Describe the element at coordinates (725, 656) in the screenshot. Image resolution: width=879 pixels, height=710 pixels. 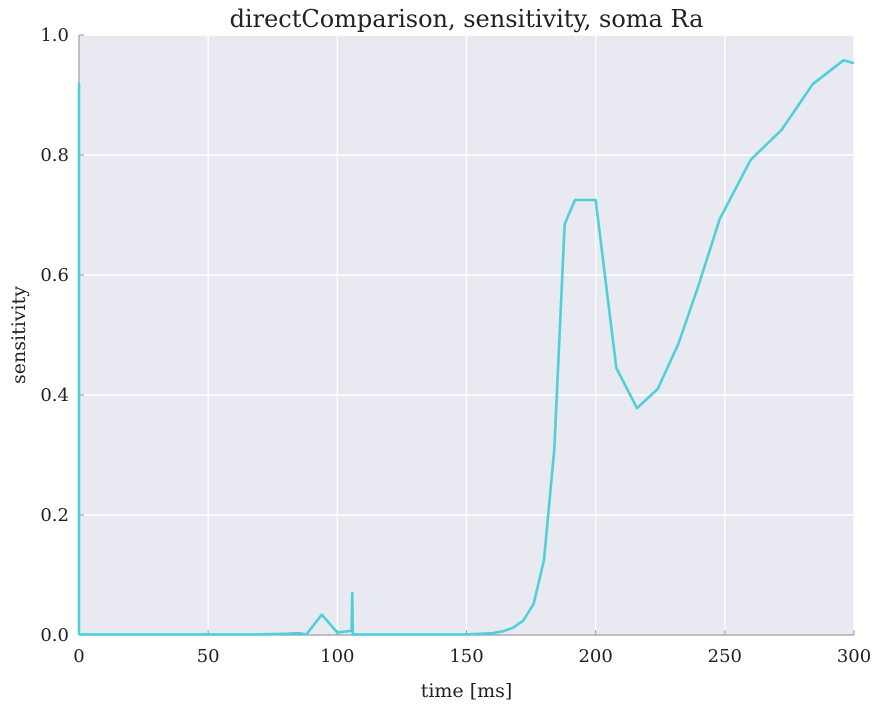
I see `x-tick-label: 250` at that location.